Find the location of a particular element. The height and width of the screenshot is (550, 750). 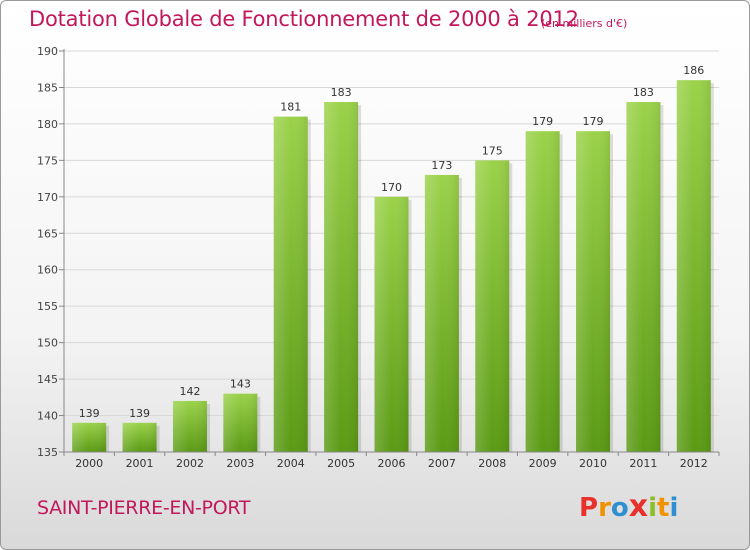

x-tick-label-2012: 2012 is located at coordinates (694, 463).